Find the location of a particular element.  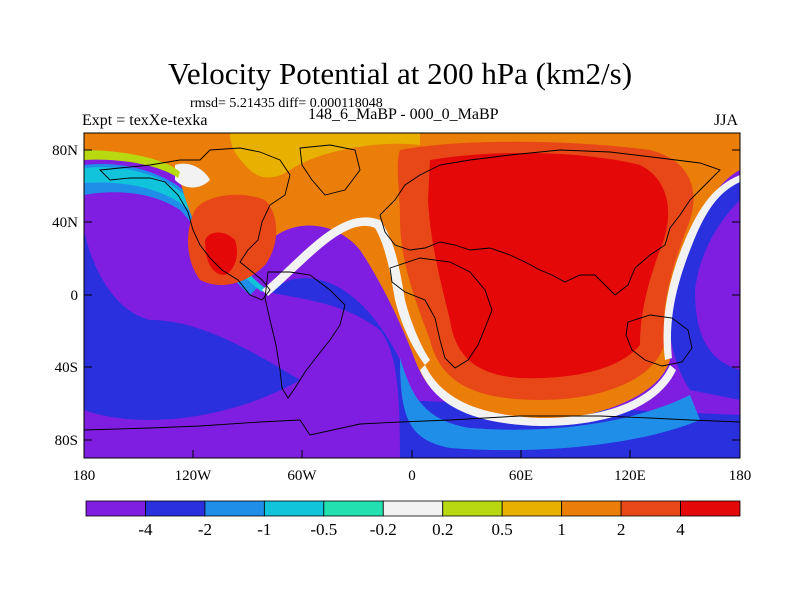

lon-label: 120W is located at coordinates (194, 476).